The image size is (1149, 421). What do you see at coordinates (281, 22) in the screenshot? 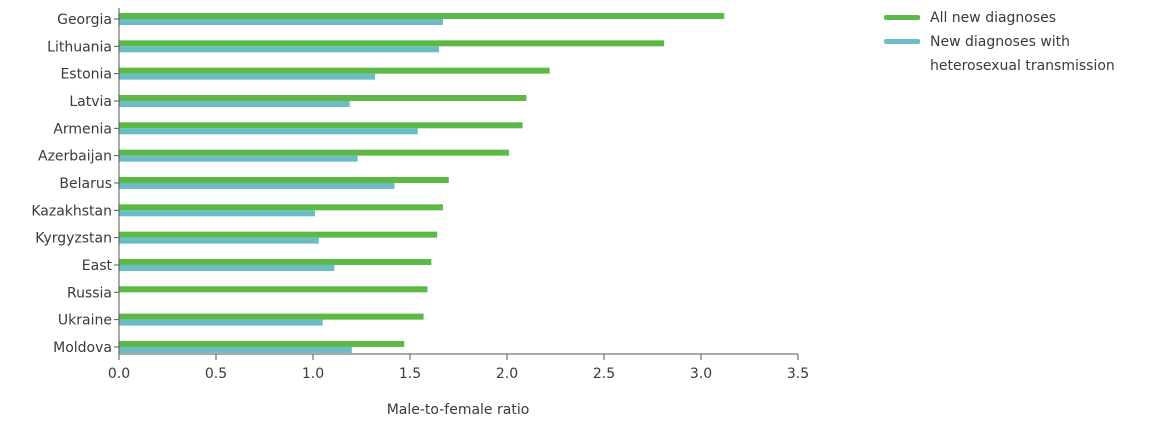
I see `bar-georgia-heterosexual-transmission` at bounding box center [281, 22].